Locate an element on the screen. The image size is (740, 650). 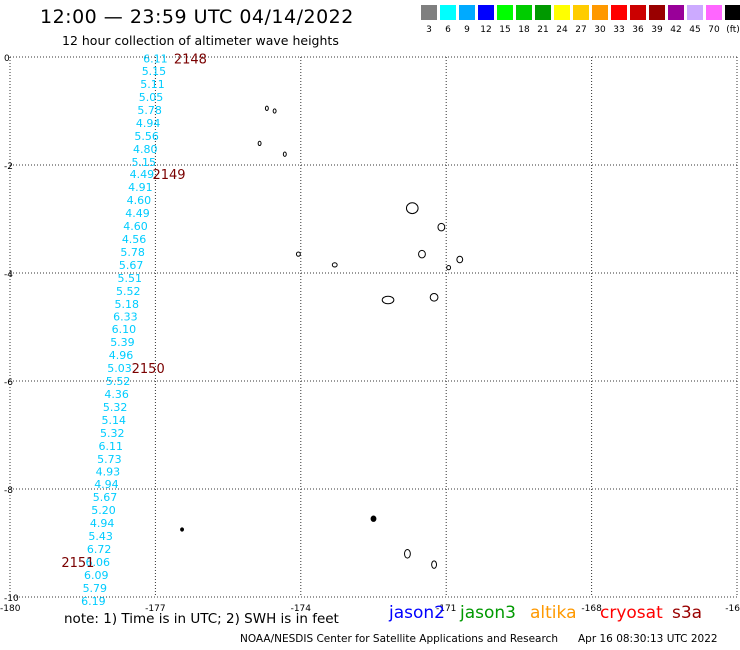
x-tick-label: -16 is located at coordinates (732, 609).